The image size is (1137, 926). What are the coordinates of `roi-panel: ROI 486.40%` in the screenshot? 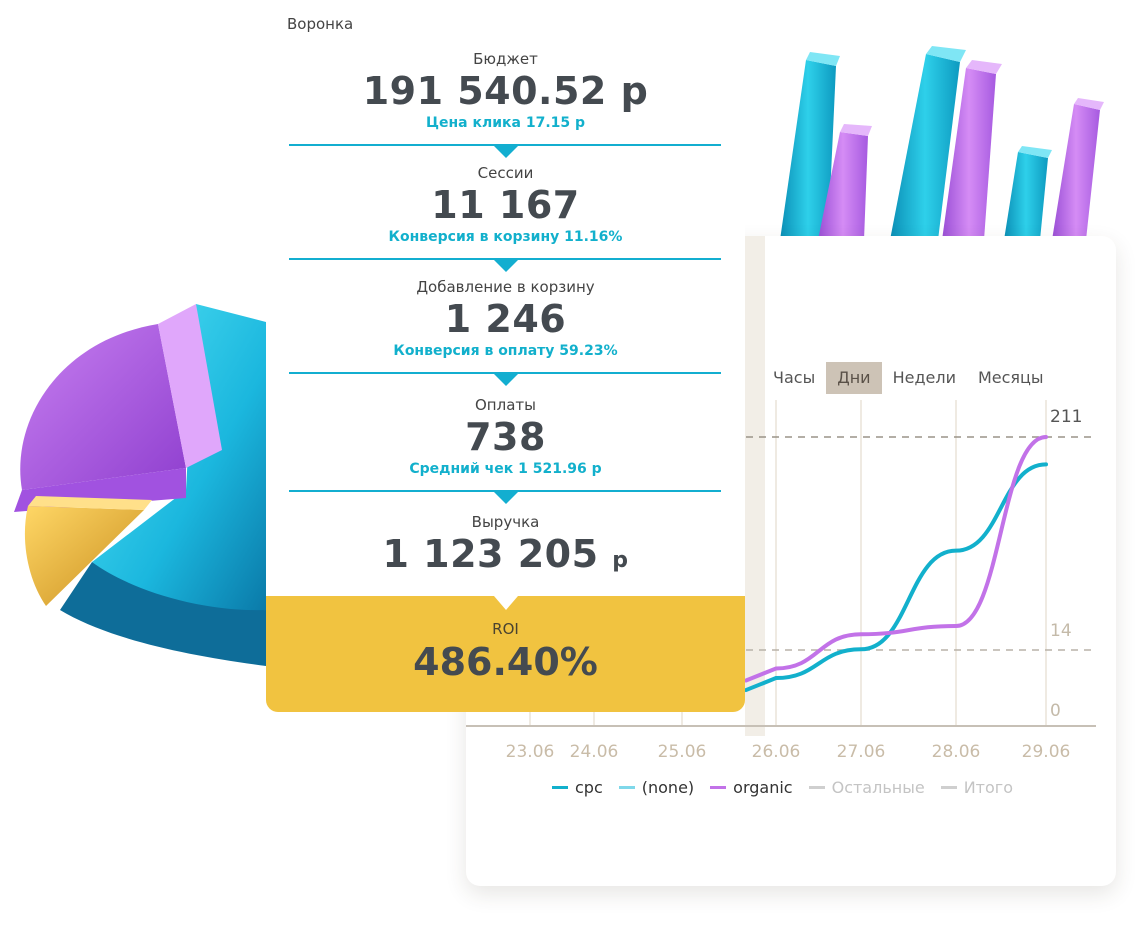 It's located at (505, 654).